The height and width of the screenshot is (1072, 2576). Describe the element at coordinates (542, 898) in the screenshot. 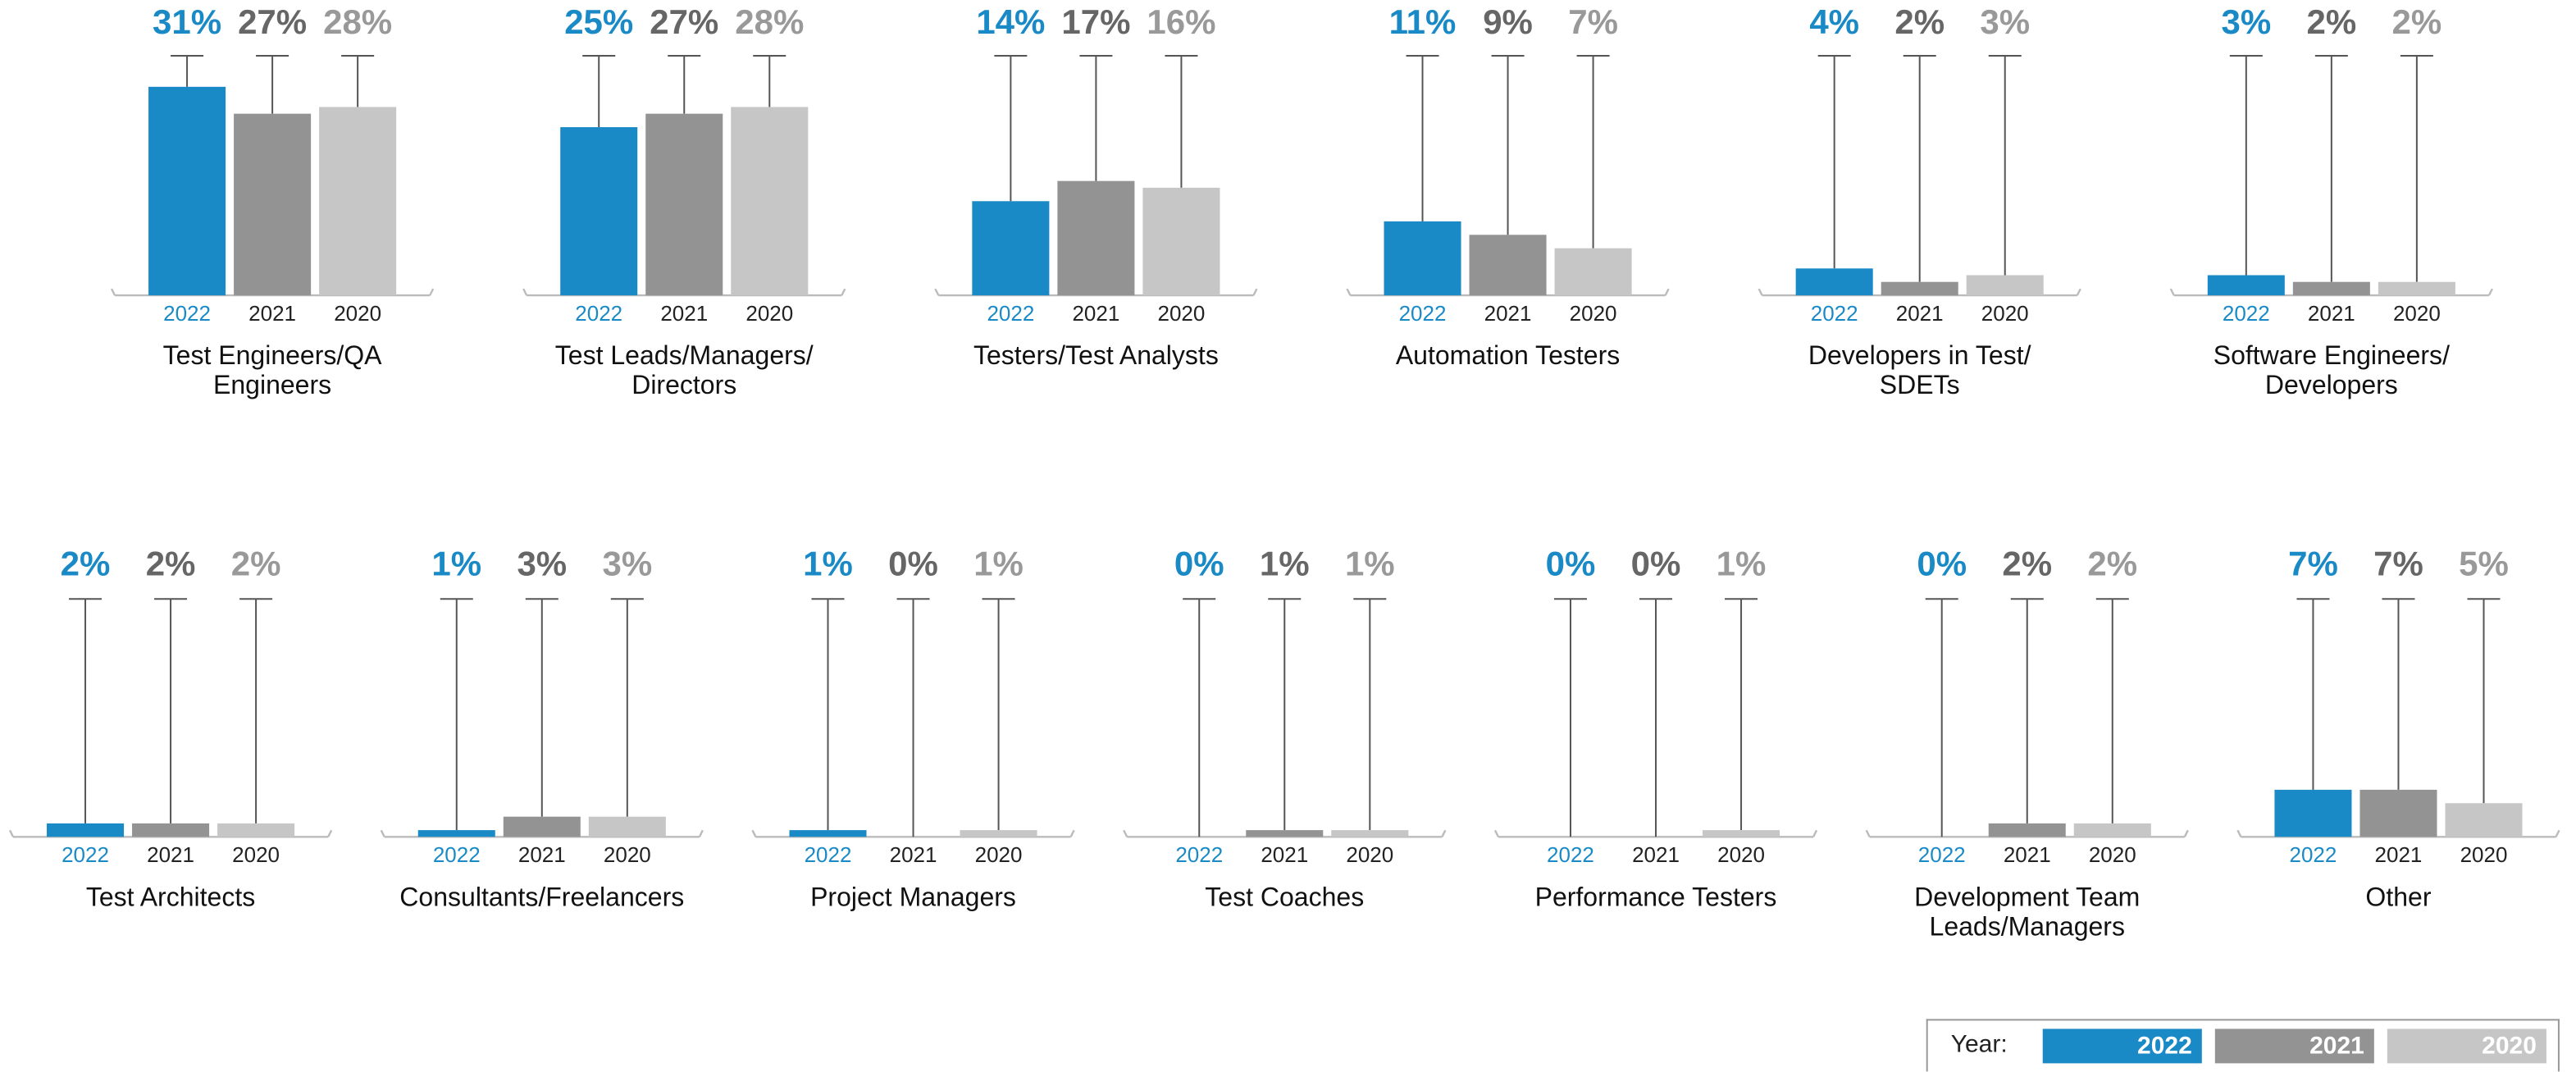

I see `panel-title: Consultants/Freelancers` at that location.